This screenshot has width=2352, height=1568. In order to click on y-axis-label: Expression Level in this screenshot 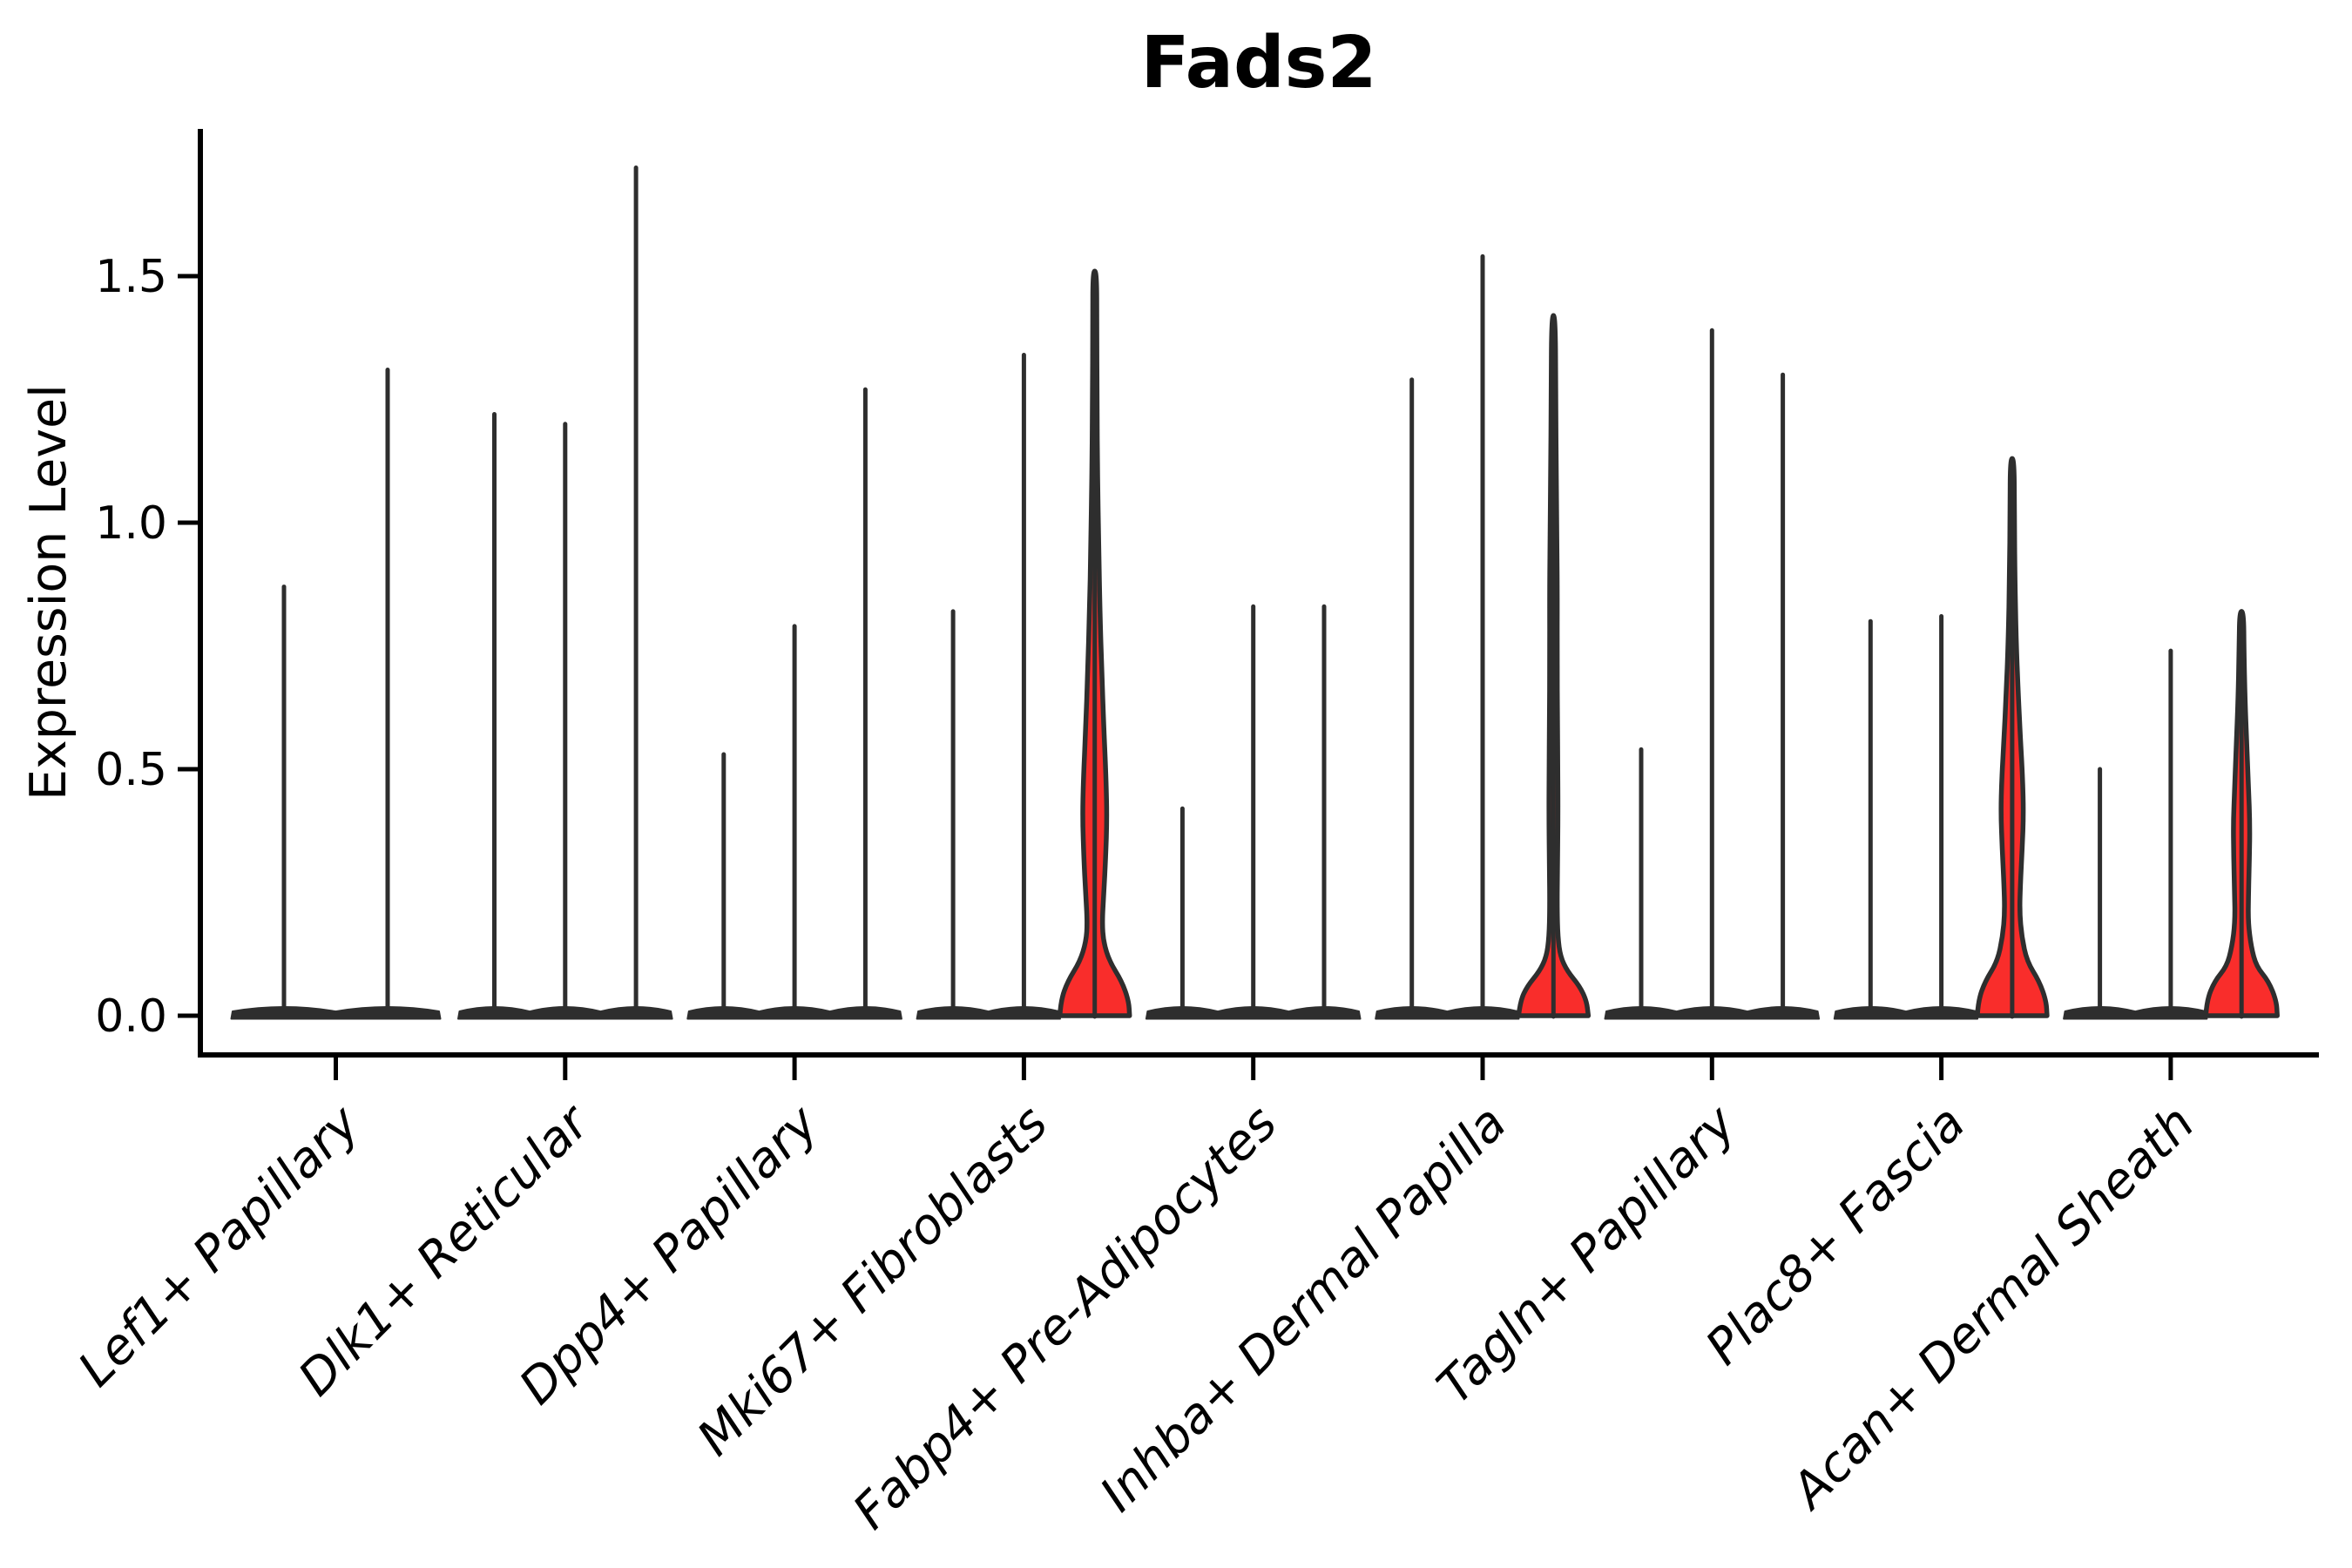, I will do `click(49, 592)`.